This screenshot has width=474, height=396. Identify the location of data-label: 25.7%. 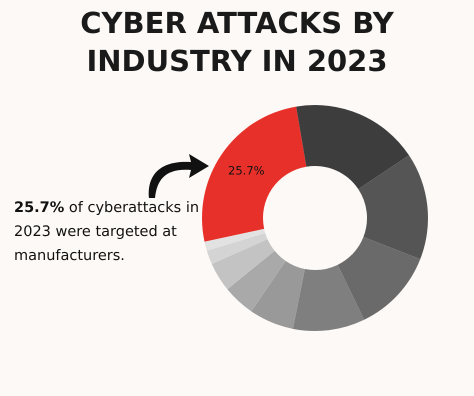
(246, 170).